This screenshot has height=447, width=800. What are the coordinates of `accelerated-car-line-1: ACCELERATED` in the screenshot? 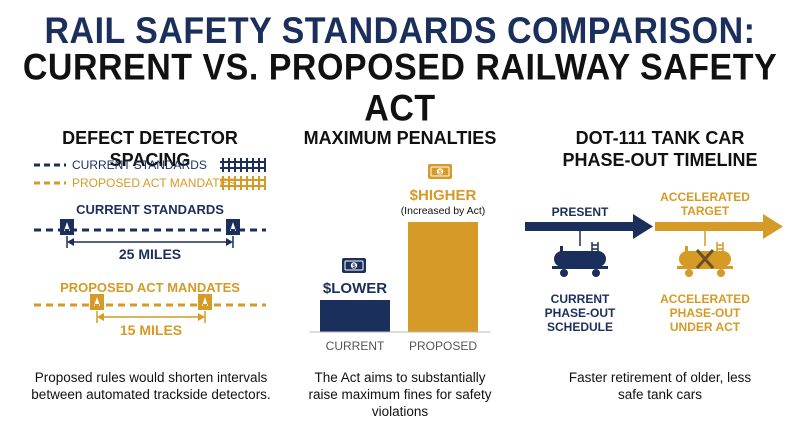 It's located at (705, 299).